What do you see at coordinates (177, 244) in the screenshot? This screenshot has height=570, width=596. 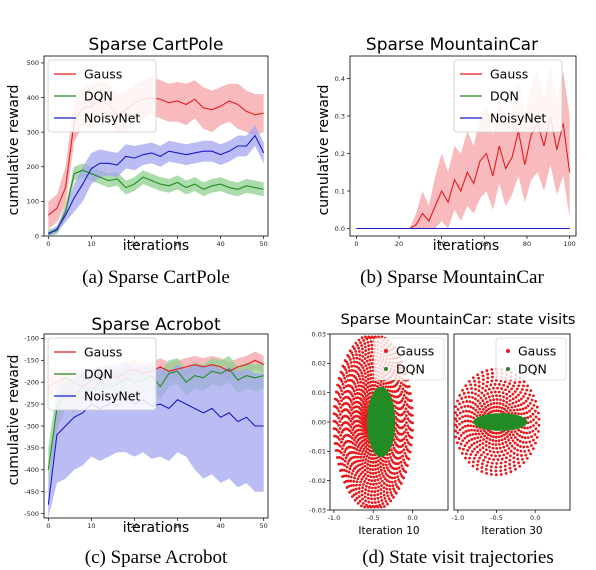 I see `x-tick-label: 30` at bounding box center [177, 244].